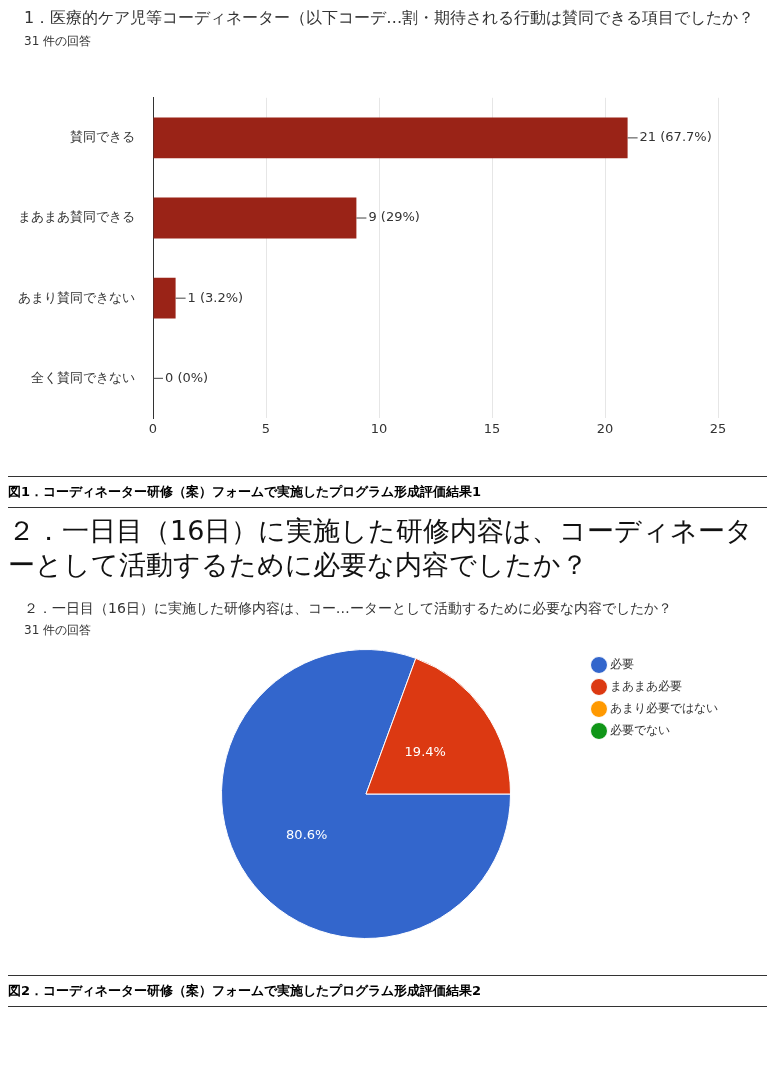  Describe the element at coordinates (381, 548) in the screenshot. I see `text: ２．一日目（16日）に実施した研修内容は、コーディネーターとして活動するために必要な内容でしたか？` at that location.